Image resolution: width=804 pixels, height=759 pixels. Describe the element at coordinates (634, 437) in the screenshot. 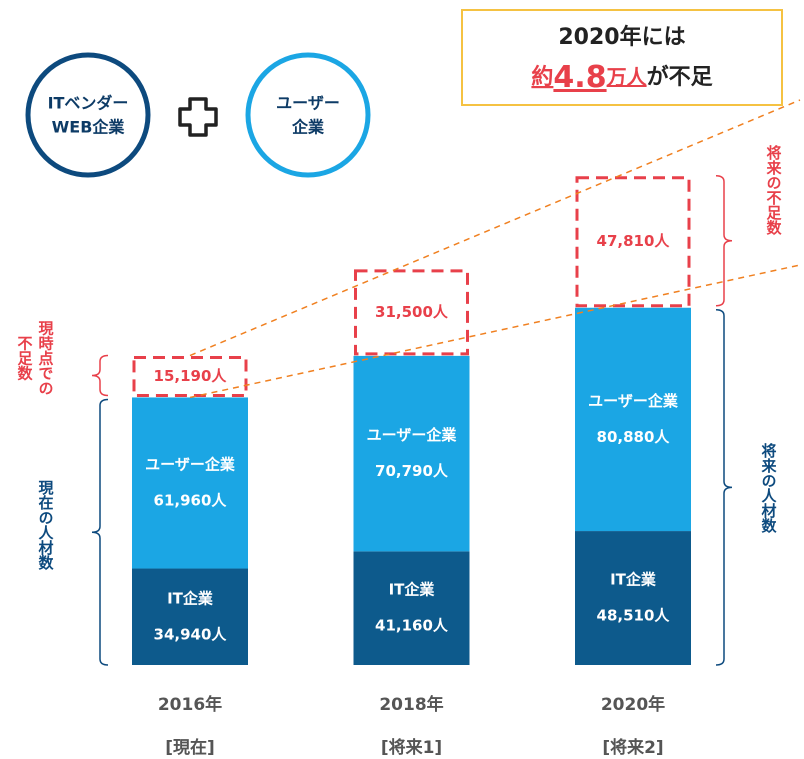

I see `value-label: 80,880人` at that location.